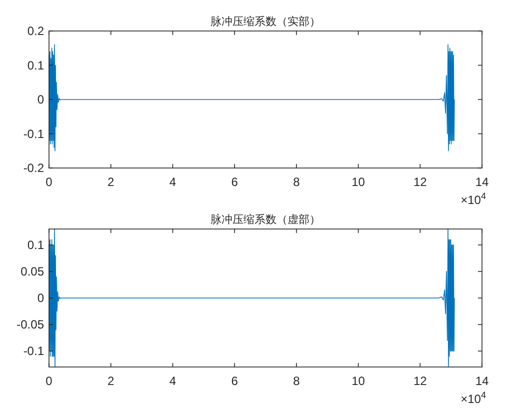 This screenshot has width=519, height=413. Describe the element at coordinates (32, 271) in the screenshot. I see `y-tick-label: 0.05` at that location.